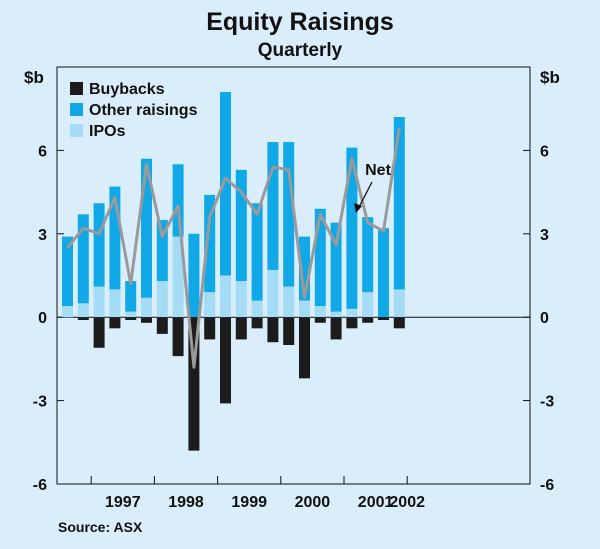  I want to click on net-annotation: Net, so click(378, 170).